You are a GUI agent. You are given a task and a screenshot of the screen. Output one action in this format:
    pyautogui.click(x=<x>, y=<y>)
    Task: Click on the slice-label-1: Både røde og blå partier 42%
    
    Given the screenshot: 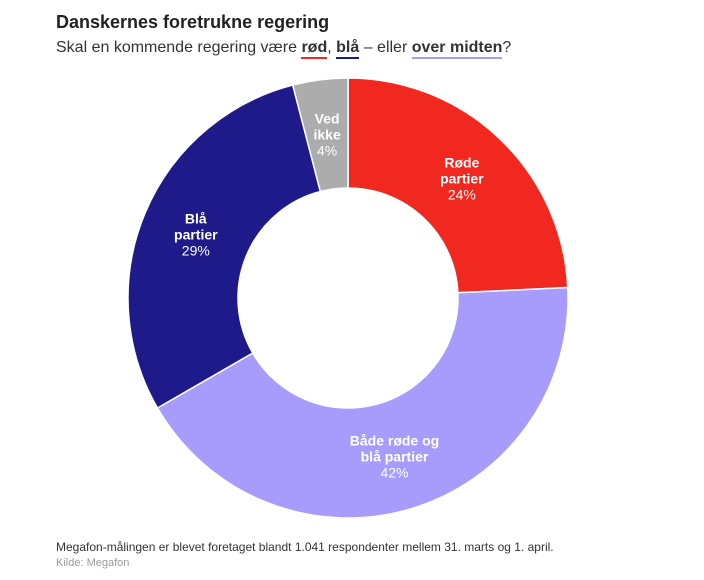 What is the action you would take?
    pyautogui.click(x=394, y=456)
    